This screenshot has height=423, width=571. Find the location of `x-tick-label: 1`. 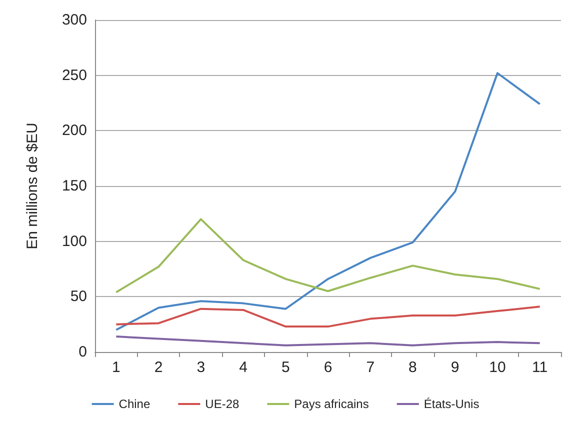

x-tick-label: 1 is located at coordinates (116, 367).